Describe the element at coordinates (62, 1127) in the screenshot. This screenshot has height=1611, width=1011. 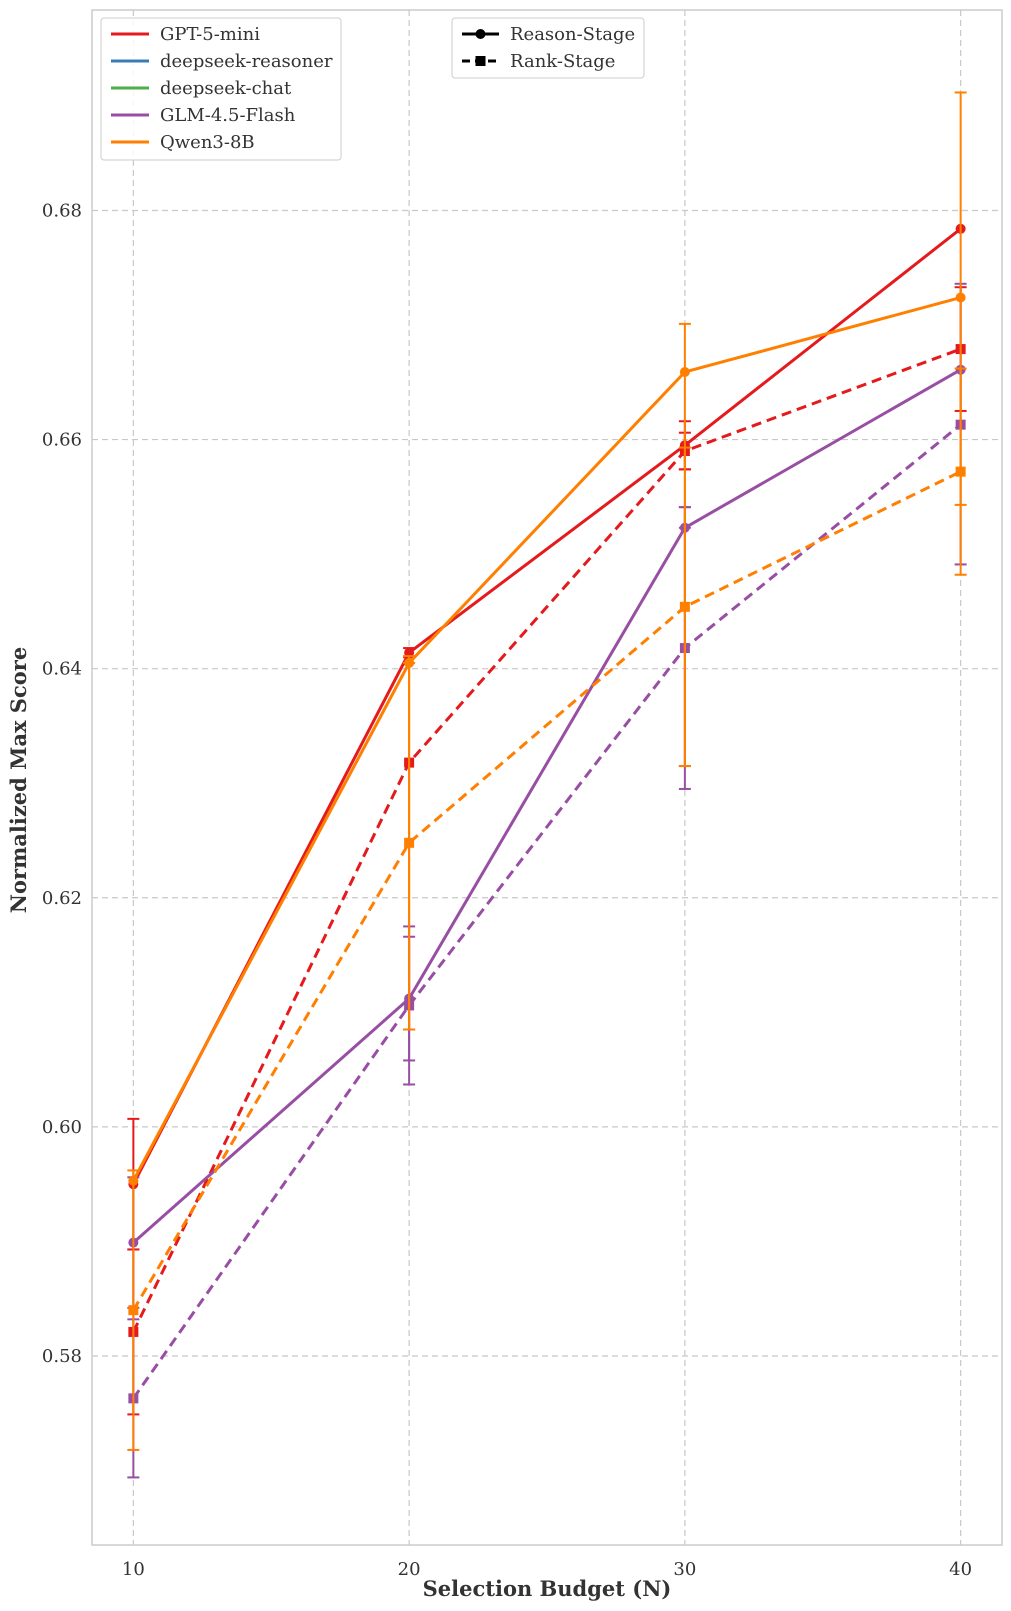
I see `y-tick-label: 0.60` at that location.